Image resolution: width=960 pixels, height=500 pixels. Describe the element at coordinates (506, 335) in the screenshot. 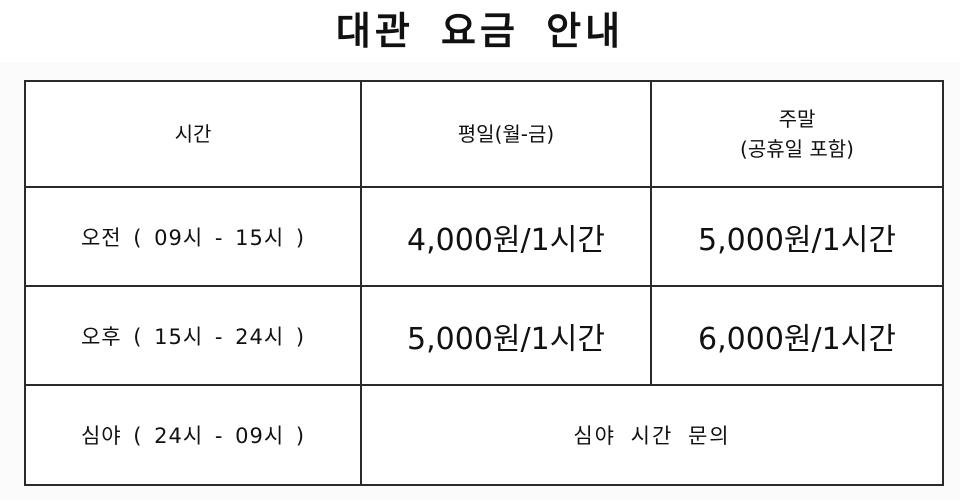

I see `row-price-weekday-afternoon: 5,000원/1시간` at that location.